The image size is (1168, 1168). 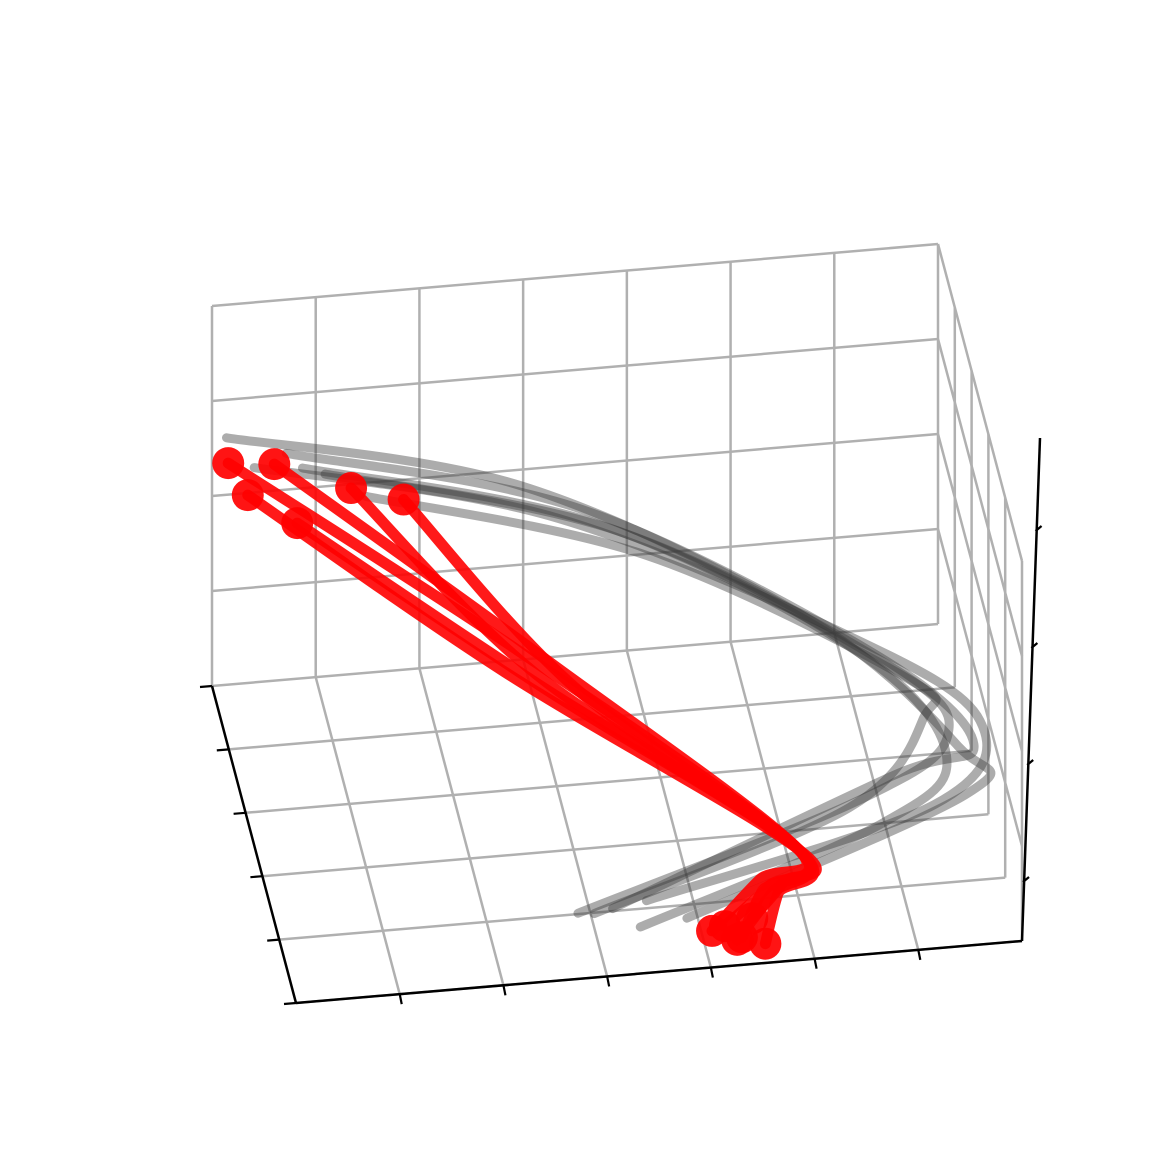 What do you see at coordinates (1031, 689) in the screenshot?
I see `z-axis-line` at bounding box center [1031, 689].